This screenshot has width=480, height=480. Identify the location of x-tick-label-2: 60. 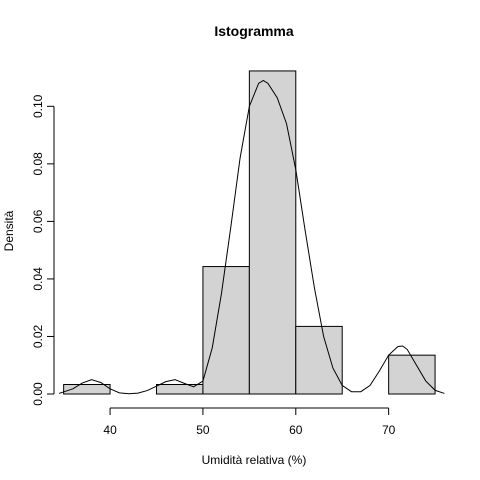
(296, 430).